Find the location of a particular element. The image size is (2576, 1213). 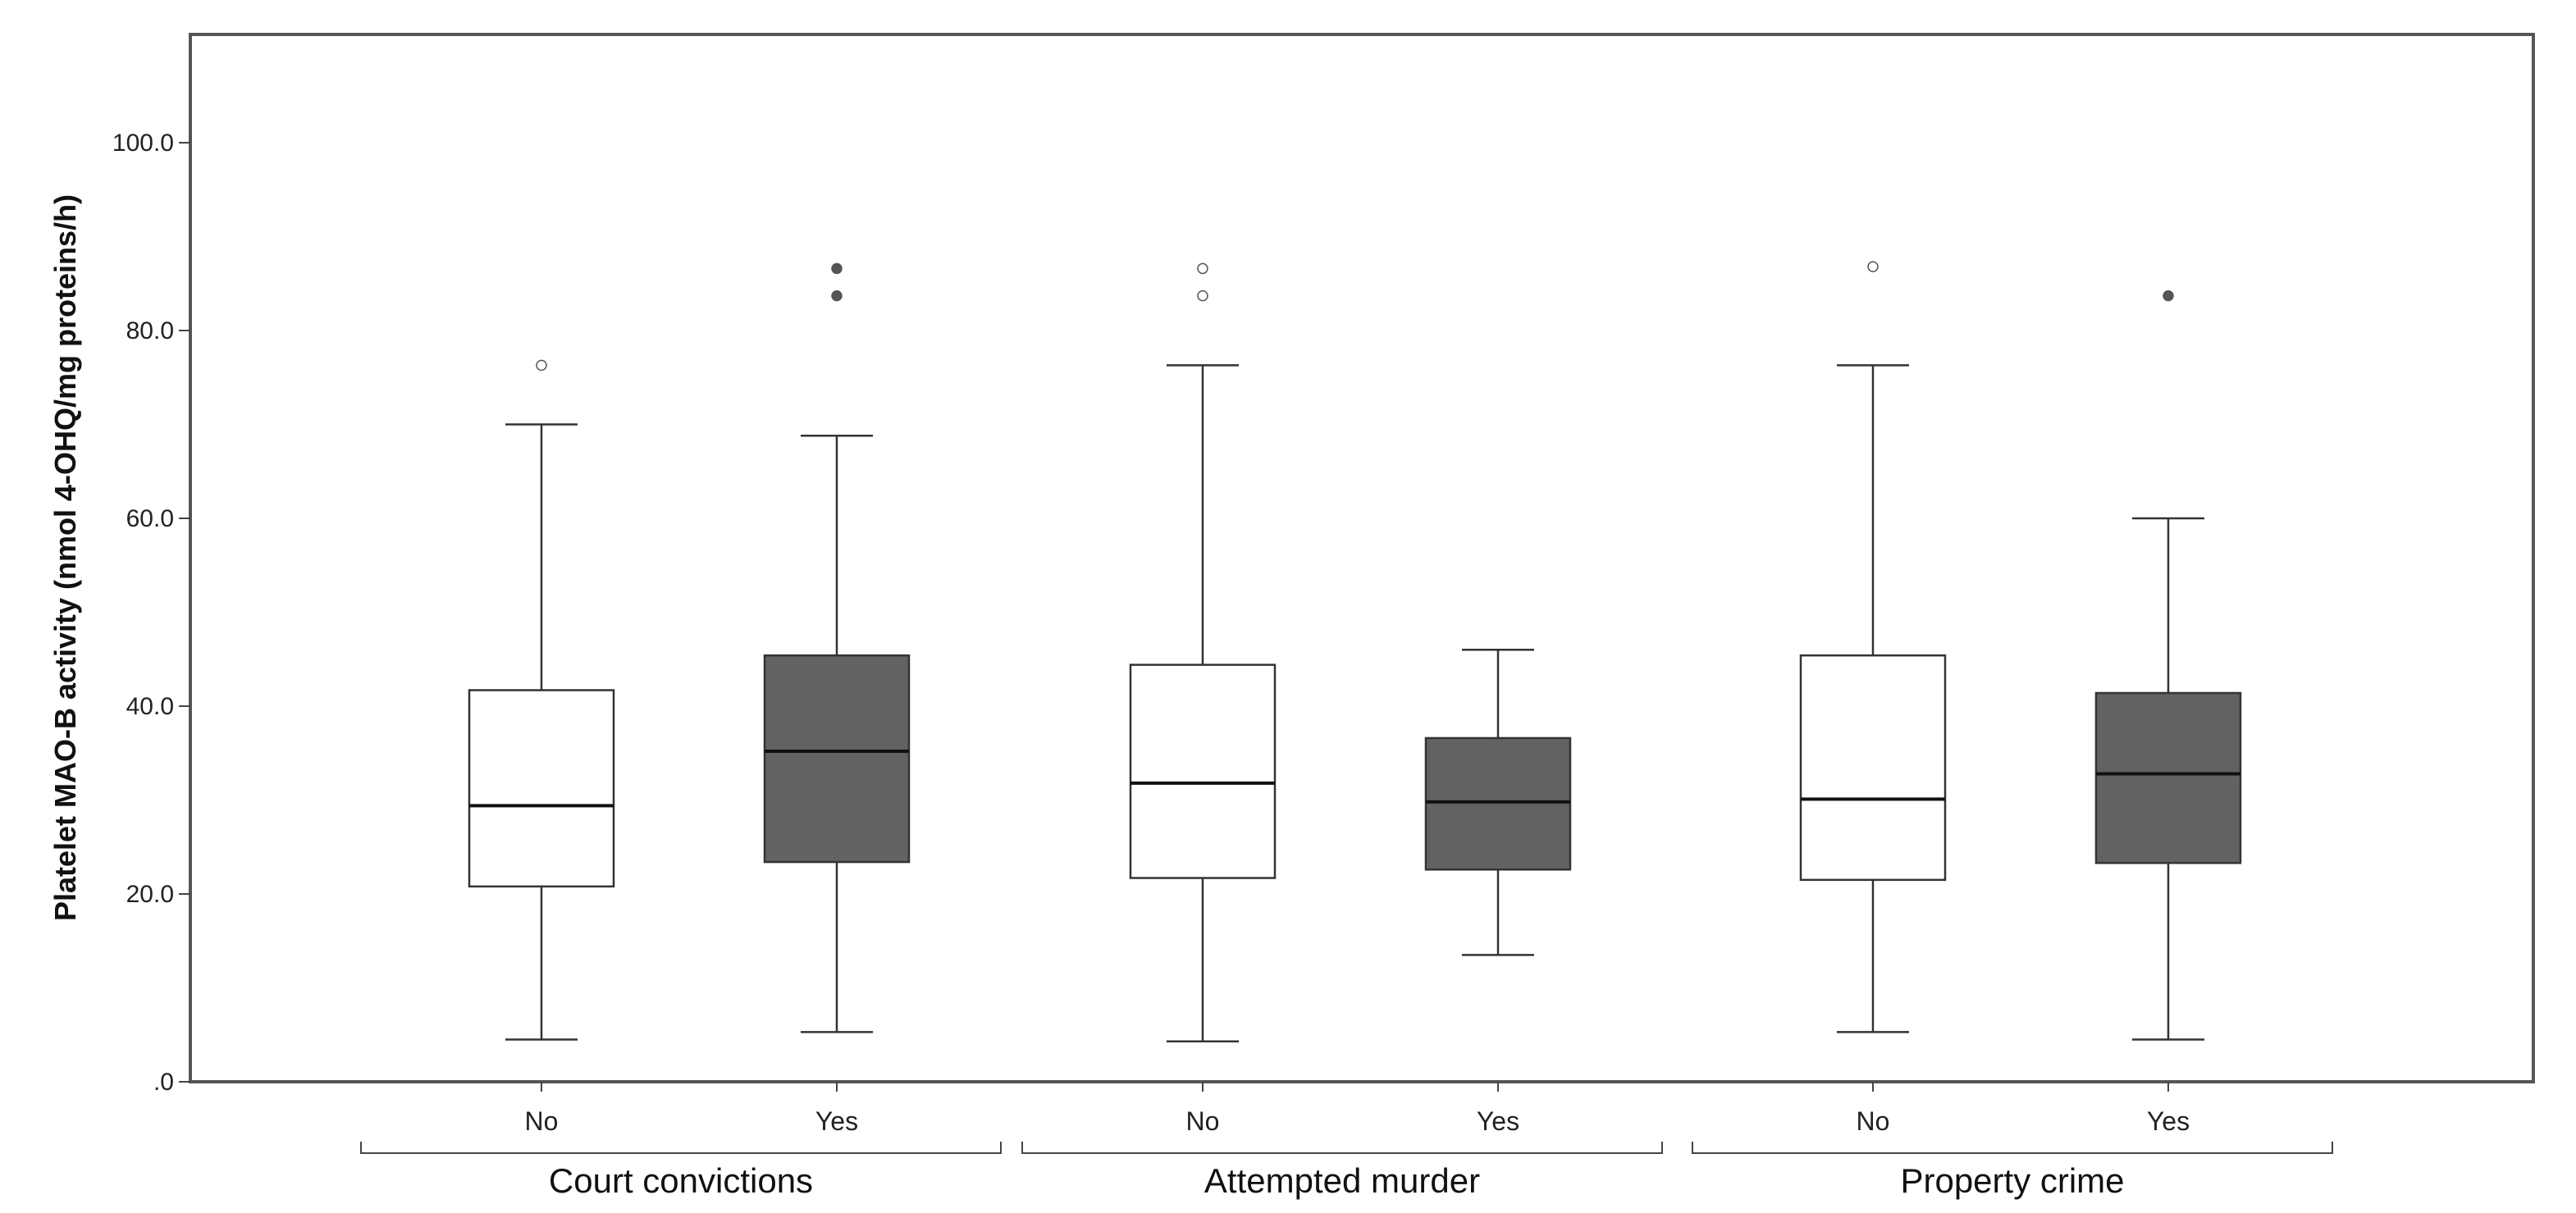

y-tick-label: .0 is located at coordinates (163, 1082).